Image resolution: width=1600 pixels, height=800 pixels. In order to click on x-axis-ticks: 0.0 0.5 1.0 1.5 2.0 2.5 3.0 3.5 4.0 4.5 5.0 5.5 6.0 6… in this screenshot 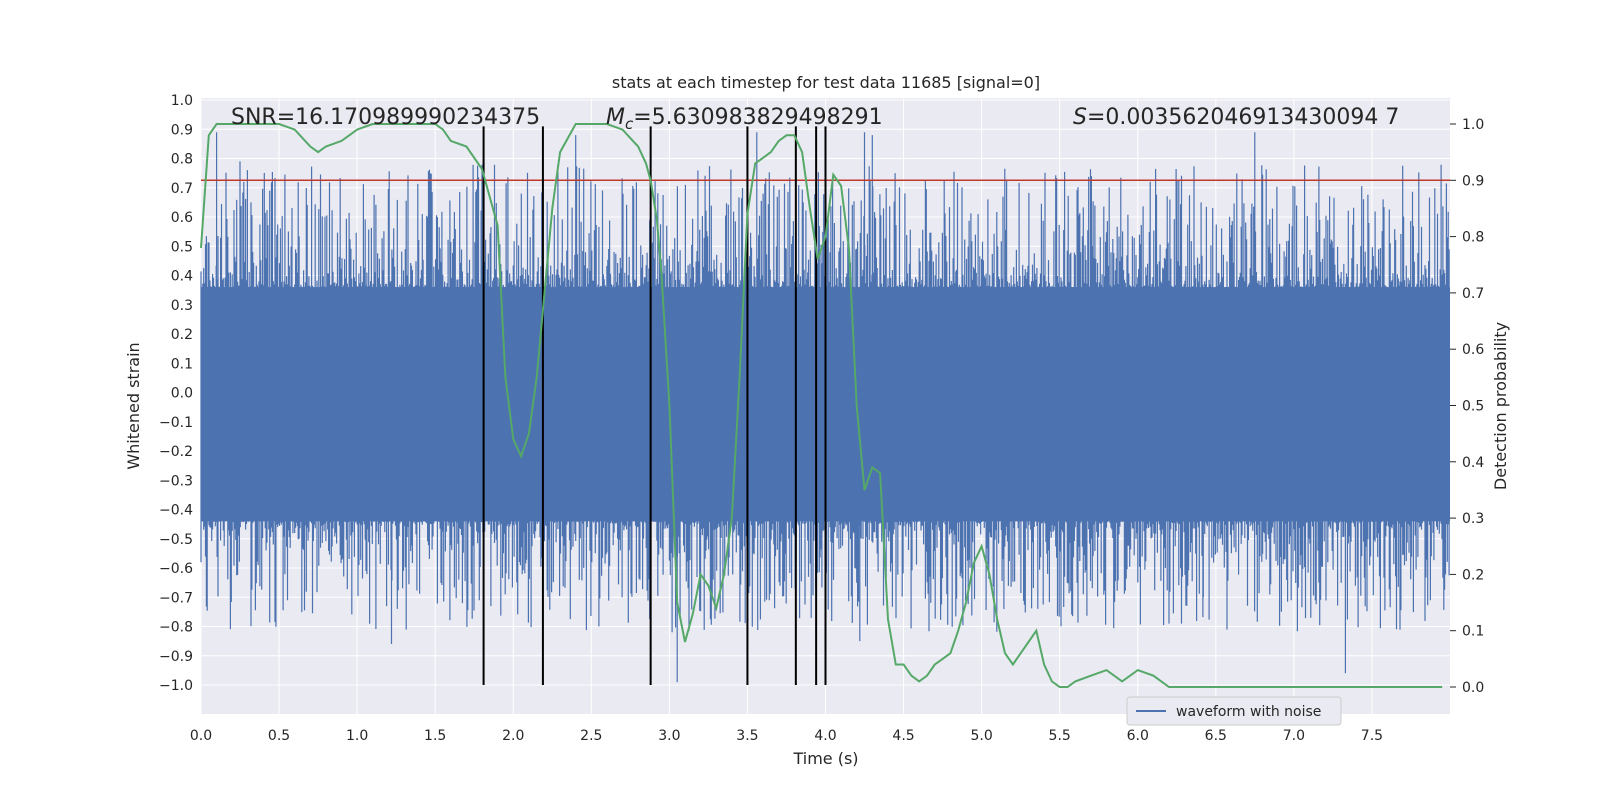, I will do `click(786, 736)`.